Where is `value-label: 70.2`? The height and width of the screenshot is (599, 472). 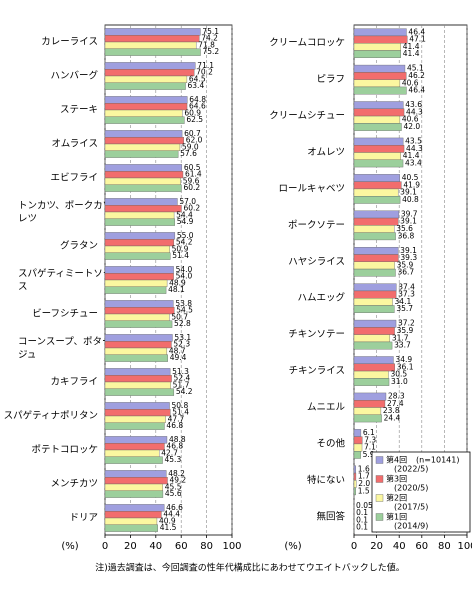
value-label: 70.2 is located at coordinates (204, 72).